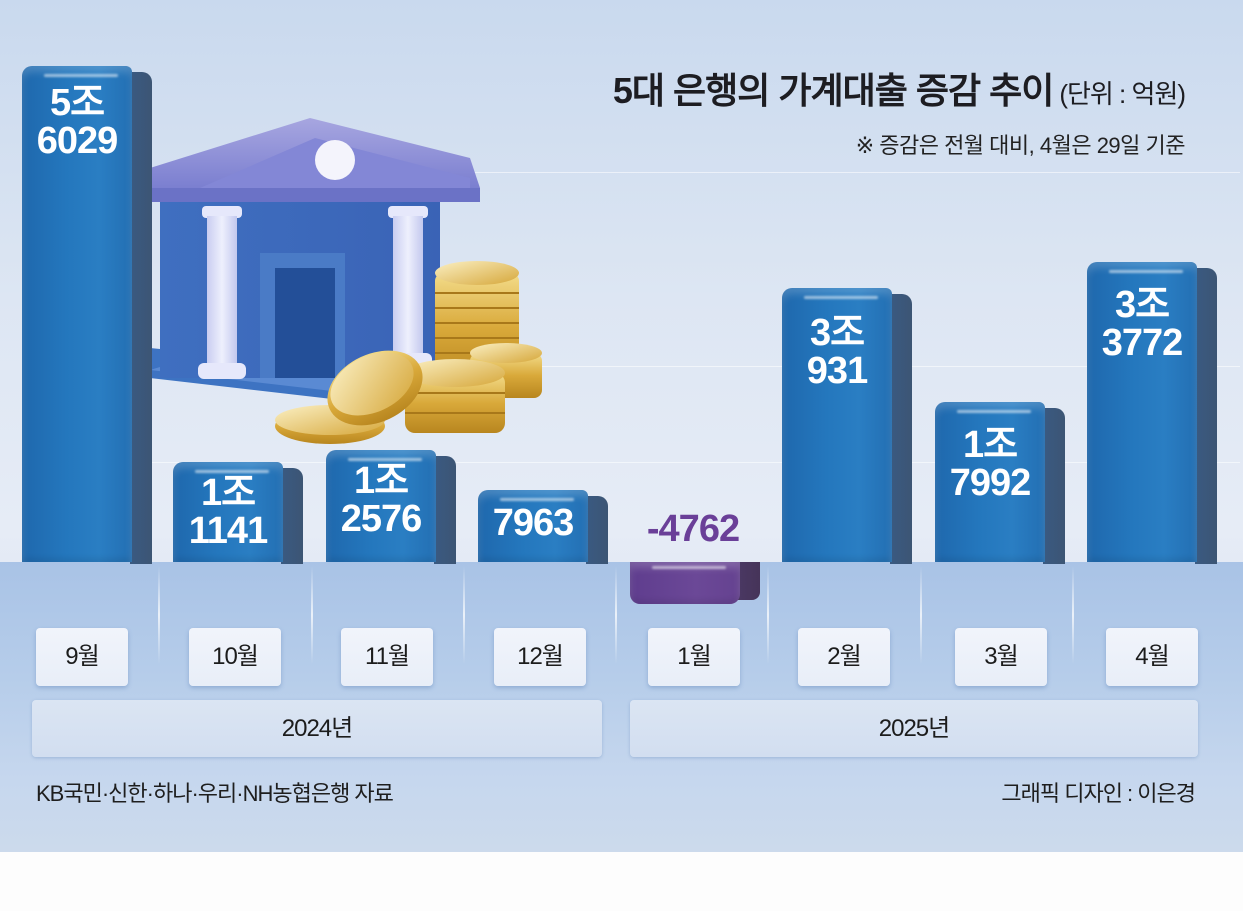 This screenshot has height=911, width=1243. Describe the element at coordinates (82, 657) in the screenshot. I see `month-label-sep: 9월` at that location.